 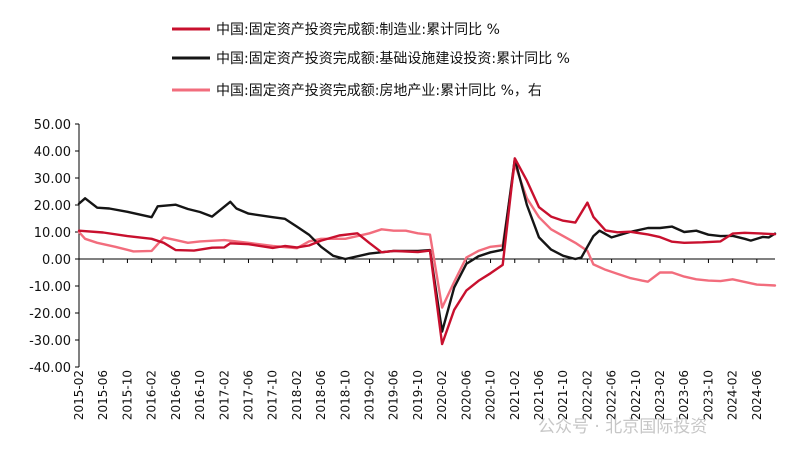 I want to click on x-tick-label: 2016-02, so click(x=152, y=395).